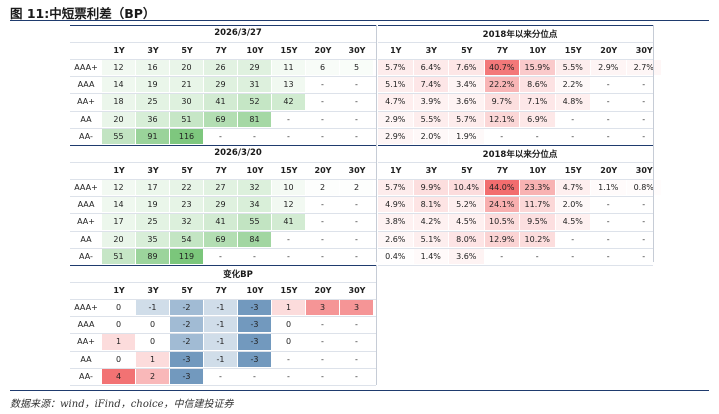  What do you see at coordinates (537, 239) in the screenshot?
I see `percentile-cell: 10.2%` at bounding box center [537, 239].